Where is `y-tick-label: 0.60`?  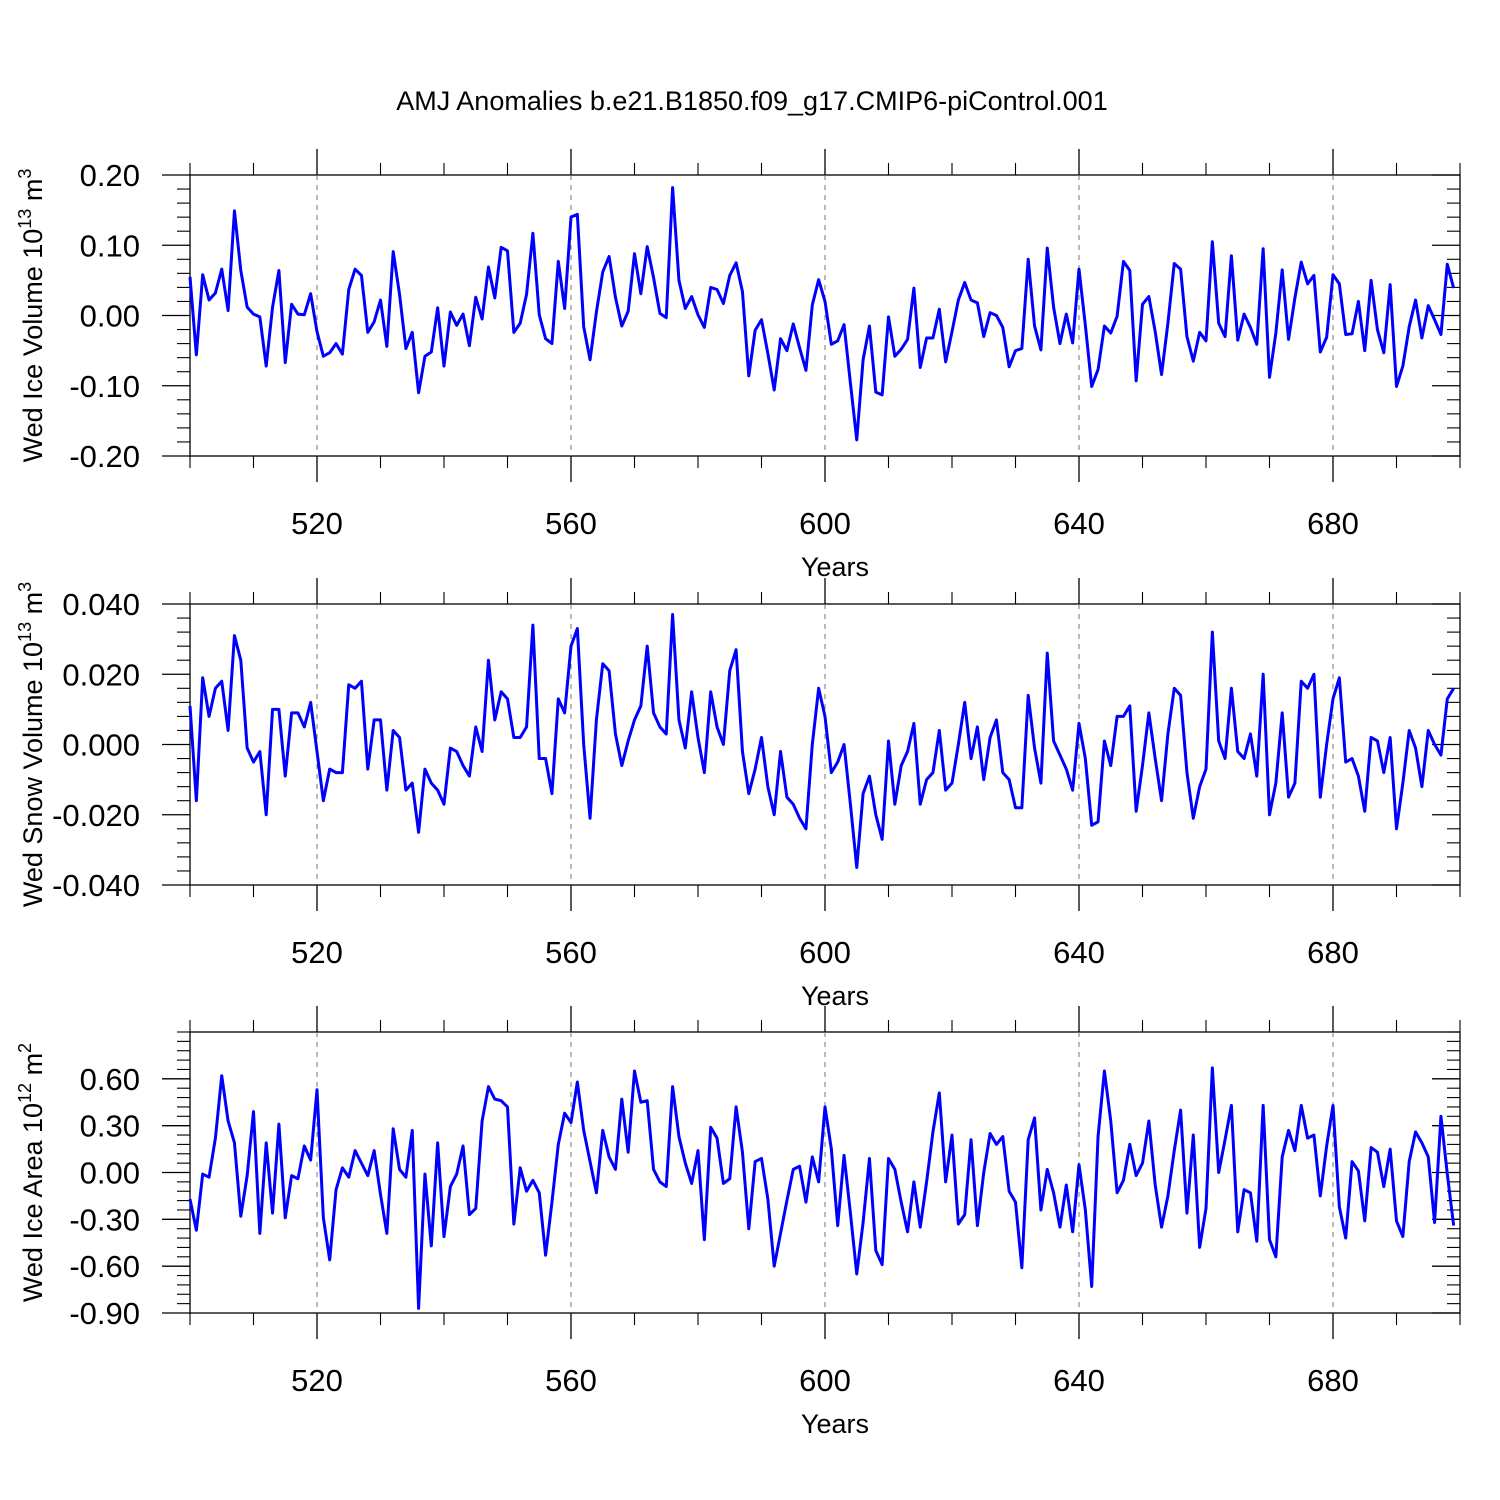 y-tick-label: 0.60 is located at coordinates (110, 1079).